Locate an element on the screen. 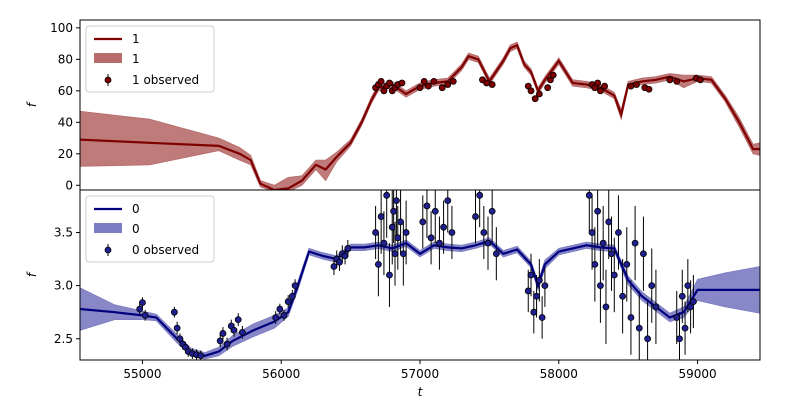 The height and width of the screenshot is (404, 800). panel-bottom-xlabel: t is located at coordinates (421, 392).